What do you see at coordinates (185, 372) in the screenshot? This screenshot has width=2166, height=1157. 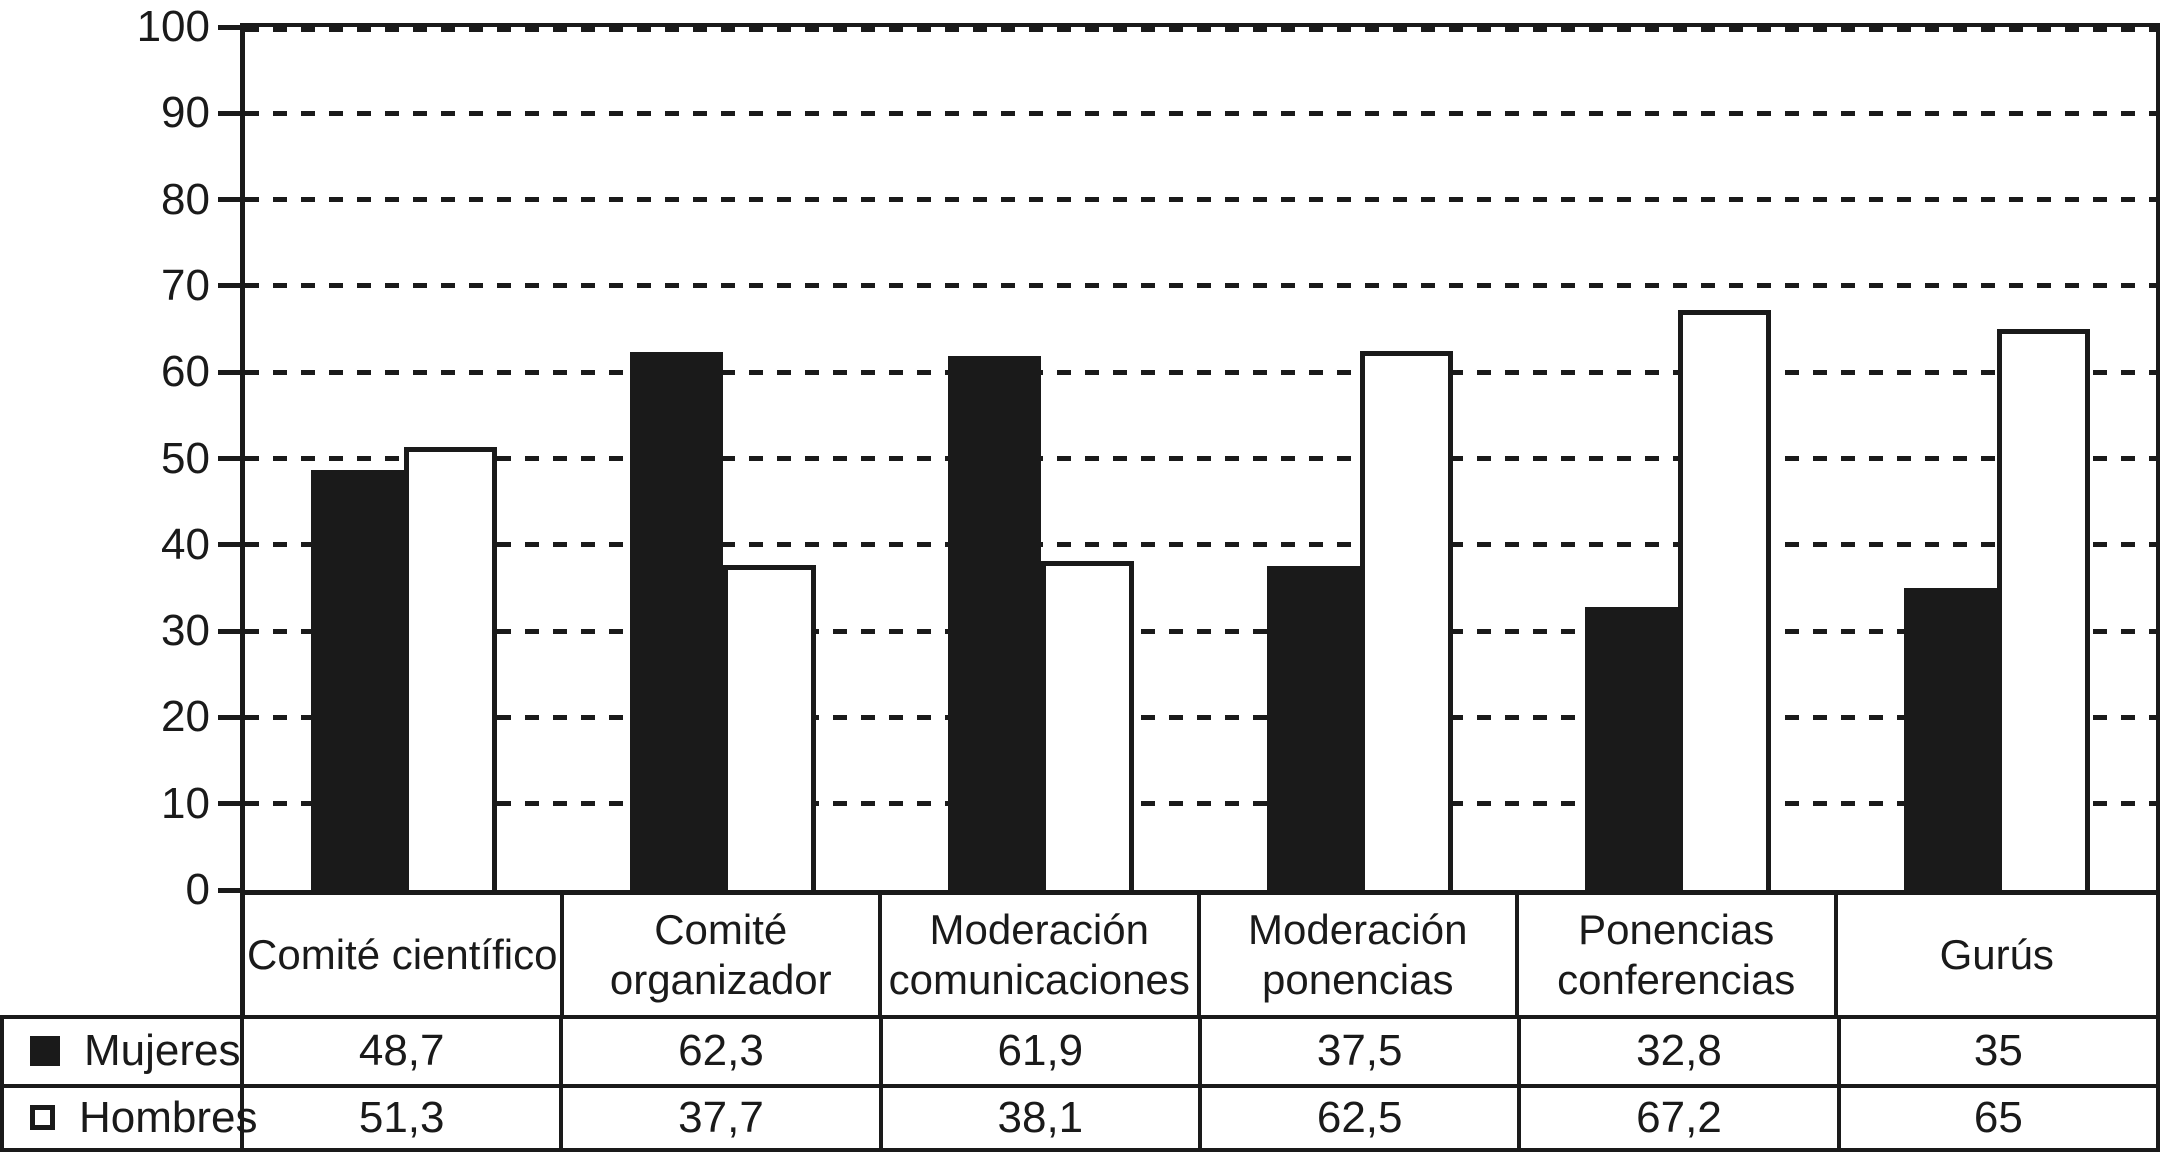 I see `y-tick-label-60: 60` at bounding box center [185, 372].